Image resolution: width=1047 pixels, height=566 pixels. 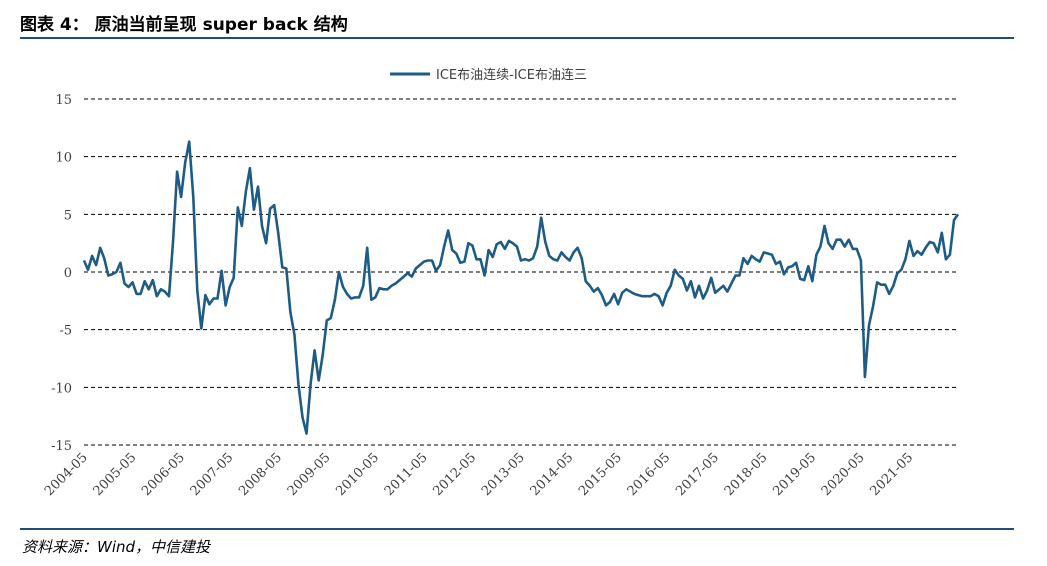 I want to click on source-rule, so click(x=517, y=529).